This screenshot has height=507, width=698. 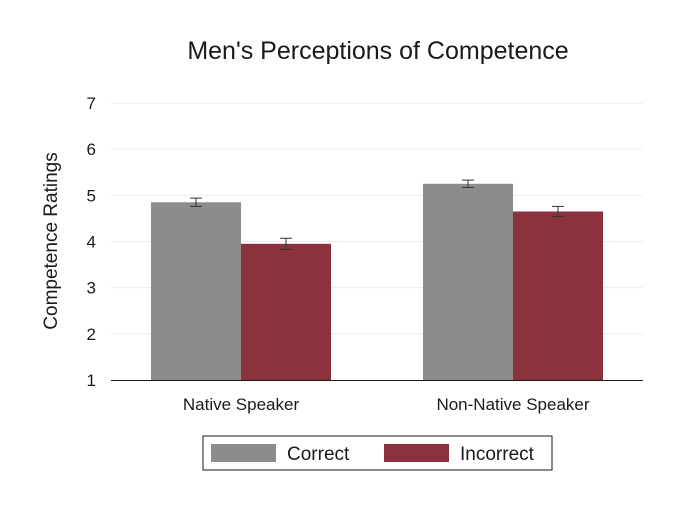 I want to click on y-tick-labels: 1 2 3 4 5 6 7, so click(x=91, y=242).